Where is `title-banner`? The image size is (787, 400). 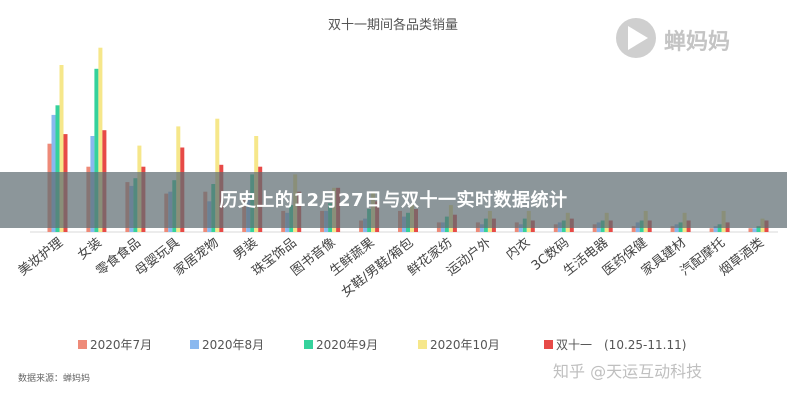 title-banner is located at coordinates (393, 200).